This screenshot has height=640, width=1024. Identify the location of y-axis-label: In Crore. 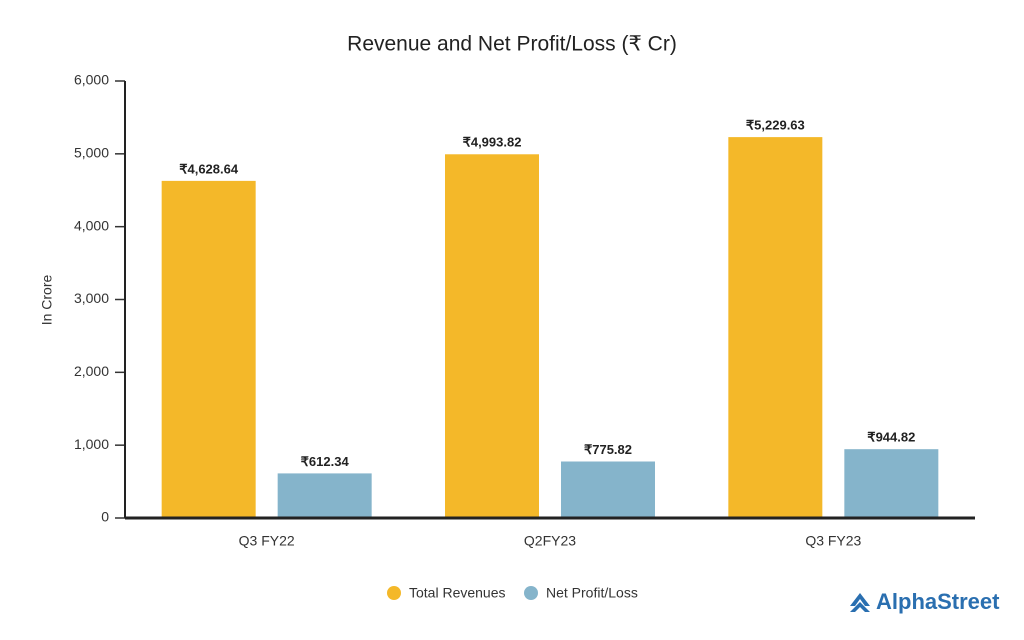
(47, 300).